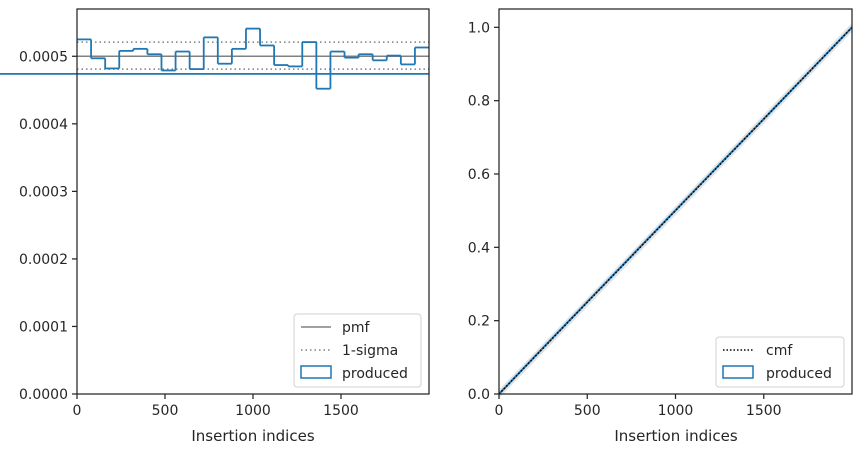 The height and width of the screenshot is (453, 861). I want to click on left-y-tick-label: 0.0001, so click(43, 327).